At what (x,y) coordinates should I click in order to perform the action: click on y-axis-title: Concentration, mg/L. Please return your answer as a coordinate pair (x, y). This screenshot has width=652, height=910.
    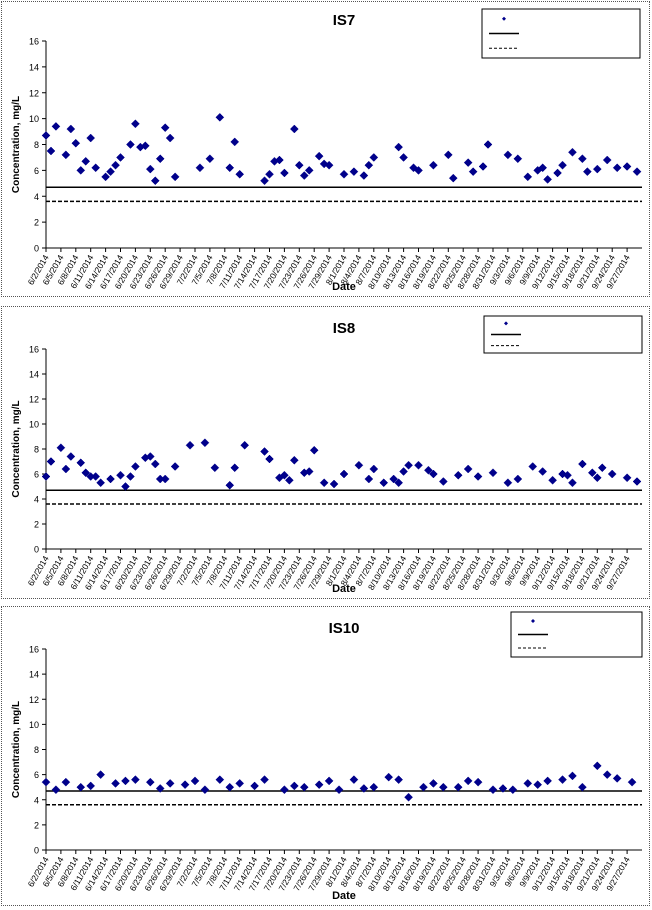
    Looking at the image, I should click on (16, 749).